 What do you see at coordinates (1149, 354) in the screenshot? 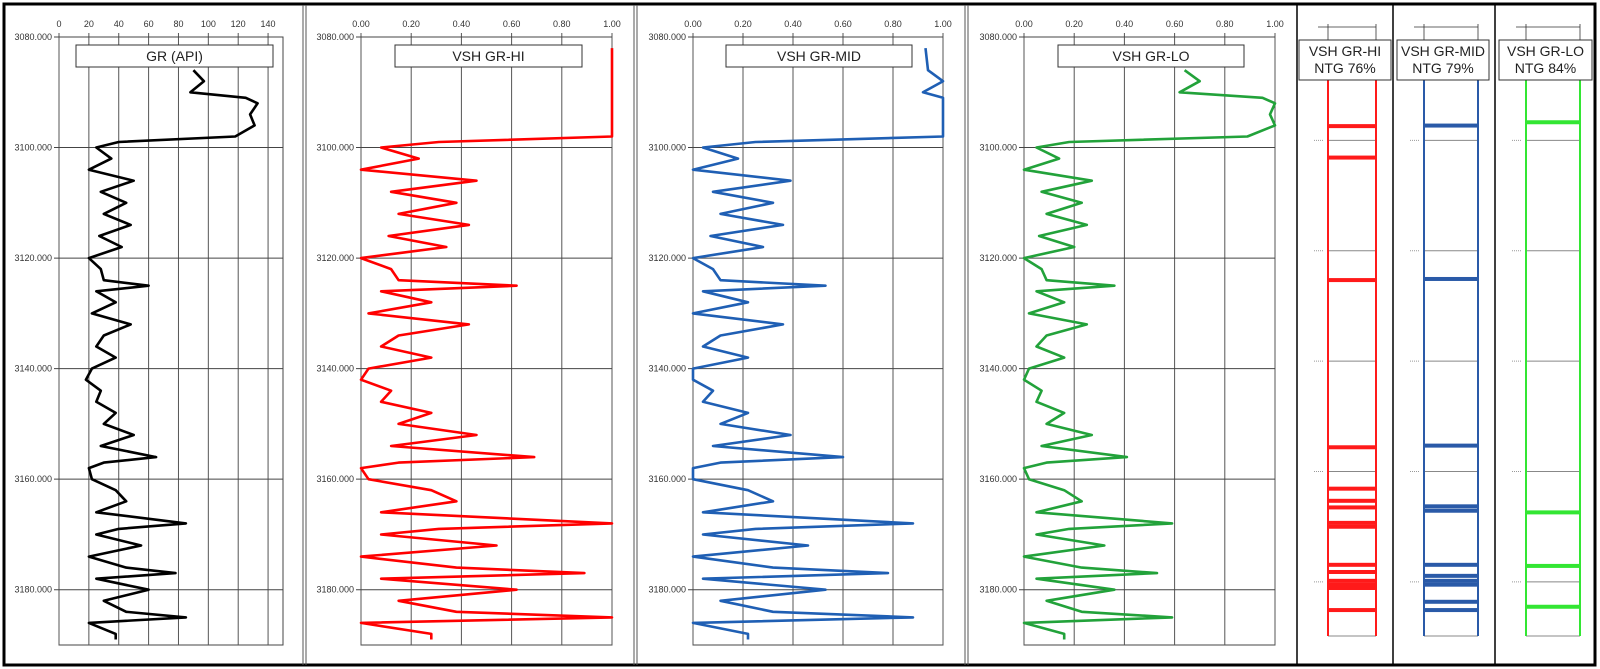
I see `curve-vsh-gr-lo` at bounding box center [1149, 354].